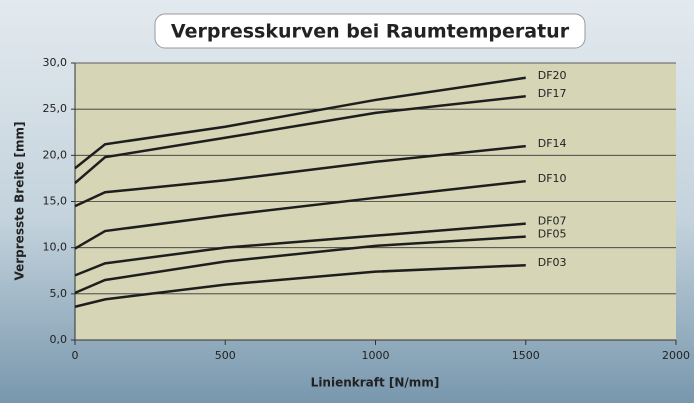  What do you see at coordinates (552, 143) in the screenshot?
I see `series-label: DF14` at bounding box center [552, 143].